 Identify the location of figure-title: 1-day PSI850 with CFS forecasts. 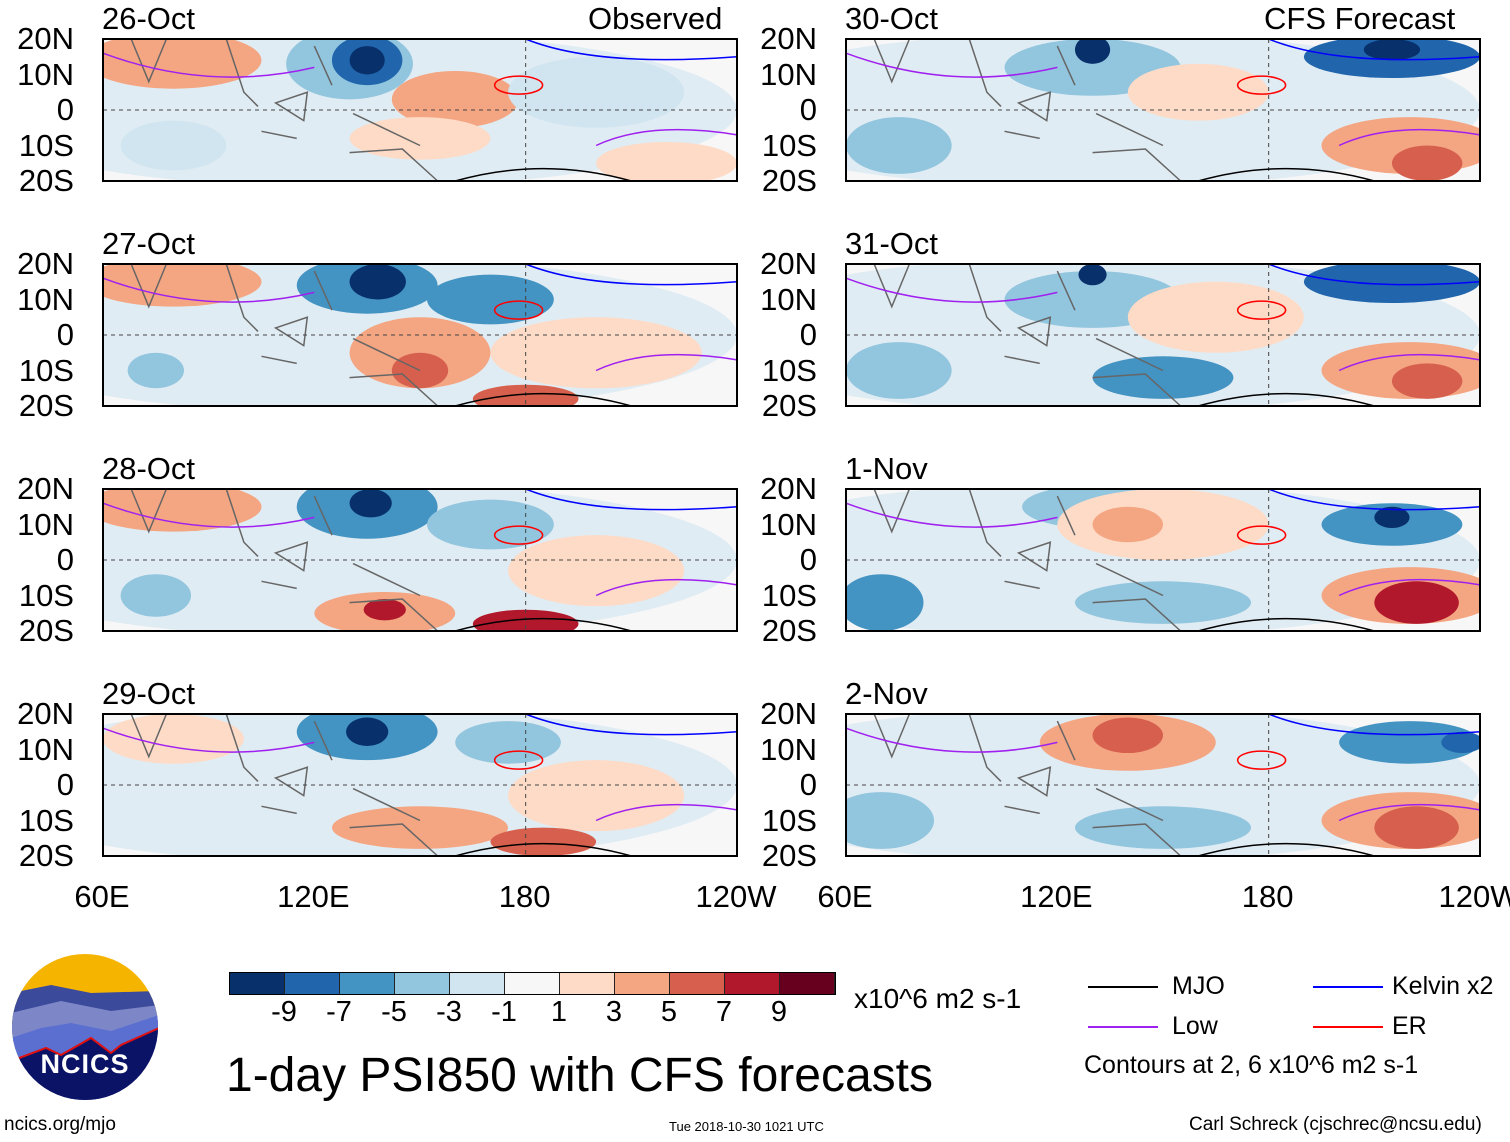
(579, 1075).